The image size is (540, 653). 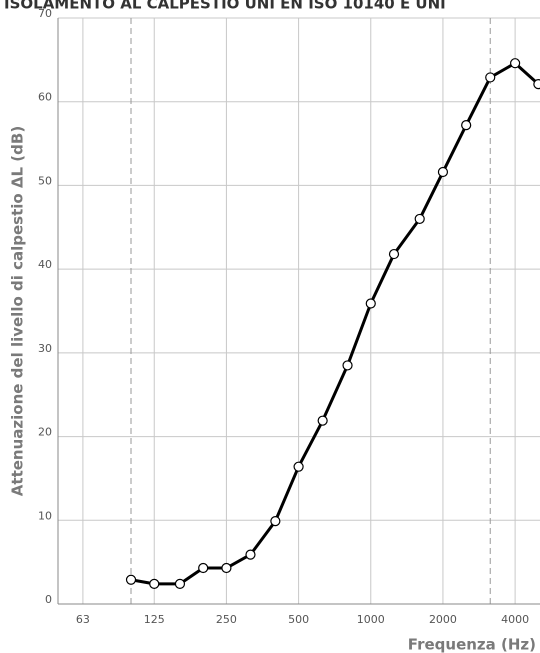 I want to click on y-tick-label: 60, so click(x=45, y=97).